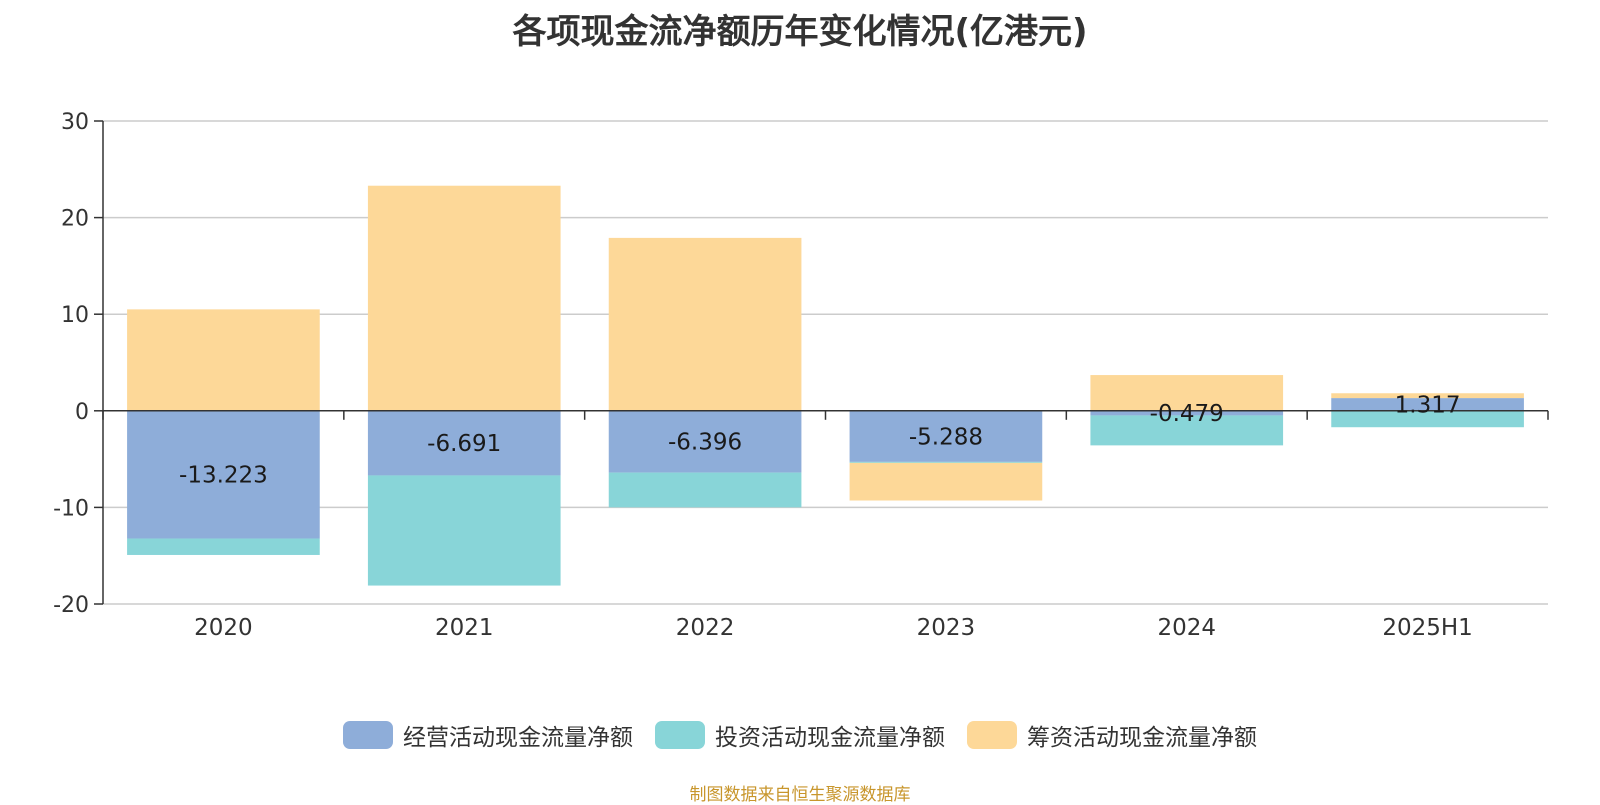 This screenshot has width=1600, height=805. I want to click on bar-data-label: 1.317, so click(1428, 405).